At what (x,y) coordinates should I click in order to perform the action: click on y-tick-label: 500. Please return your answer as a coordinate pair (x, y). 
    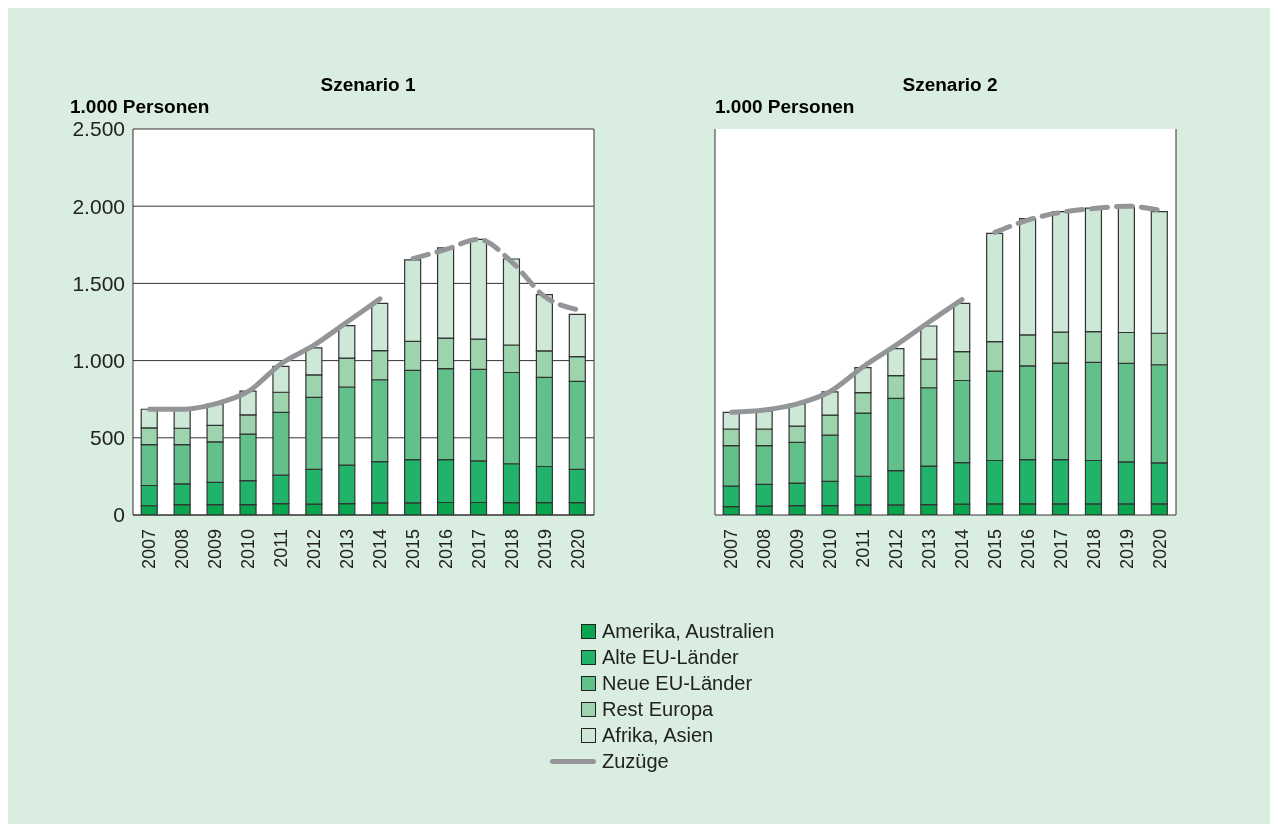
    Looking at the image, I should click on (107, 438).